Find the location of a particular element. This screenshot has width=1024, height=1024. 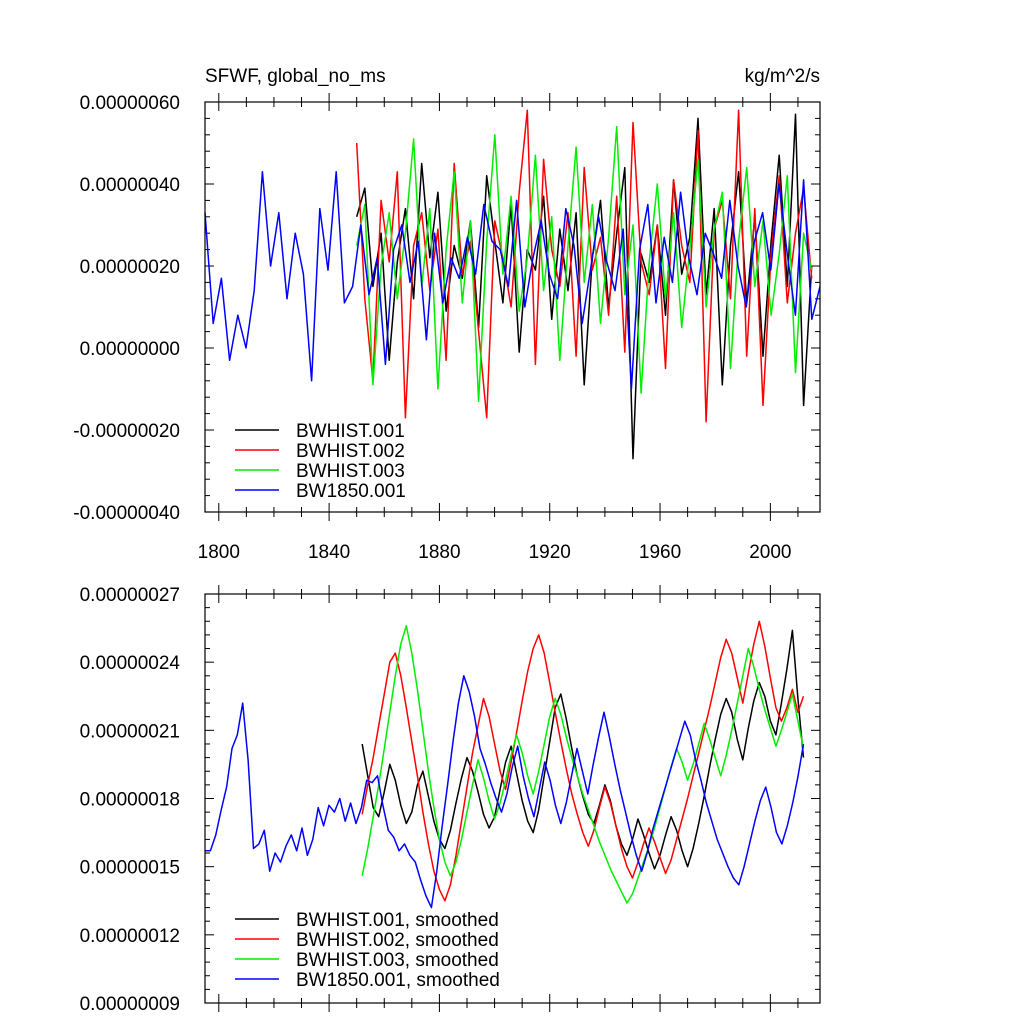

top-panel-title: SFWF, global_no_ms is located at coordinates (295, 76).